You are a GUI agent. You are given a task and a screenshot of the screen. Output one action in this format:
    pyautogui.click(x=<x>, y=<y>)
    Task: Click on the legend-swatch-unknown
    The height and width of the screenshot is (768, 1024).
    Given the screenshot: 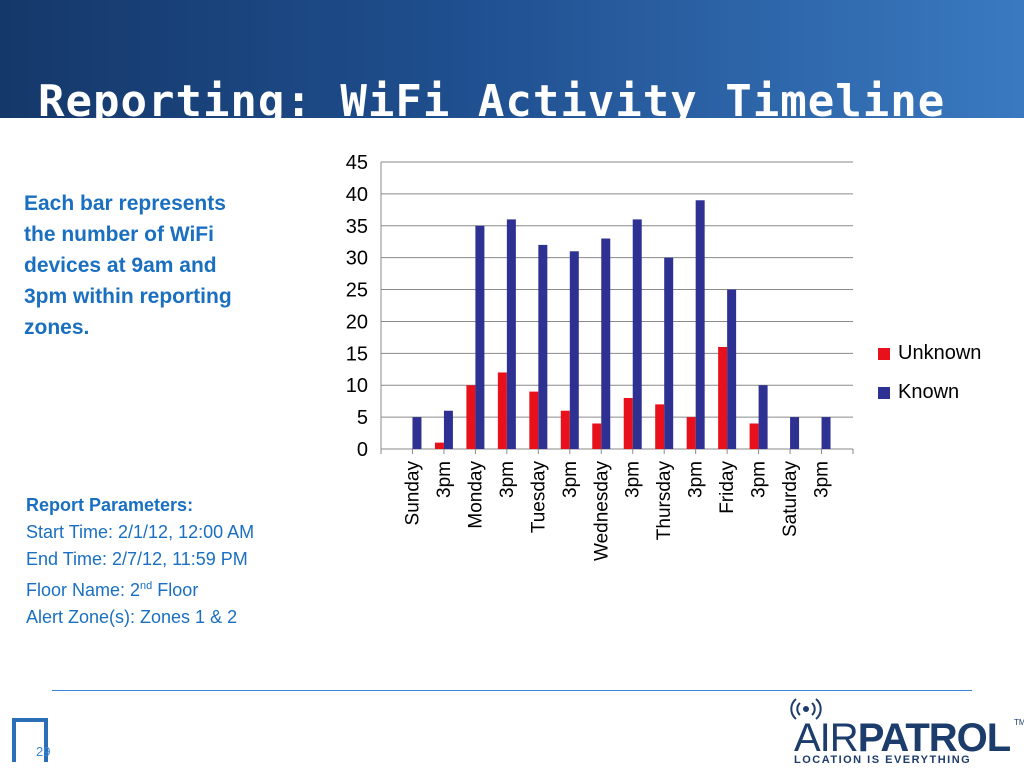 What is the action you would take?
    pyautogui.click(x=884, y=353)
    